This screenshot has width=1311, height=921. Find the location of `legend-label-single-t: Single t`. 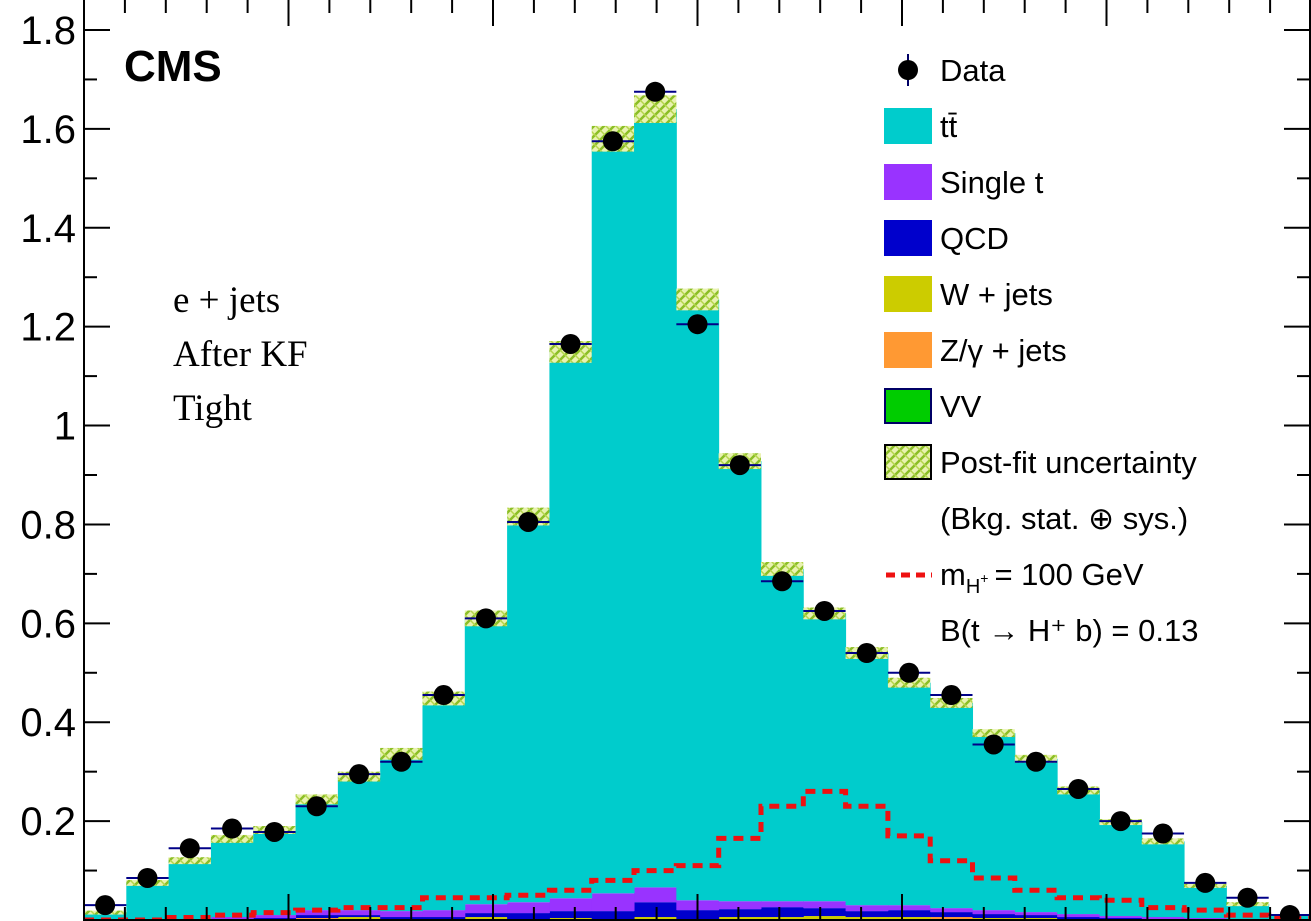

legend-label-single-t: Single t is located at coordinates (992, 182).